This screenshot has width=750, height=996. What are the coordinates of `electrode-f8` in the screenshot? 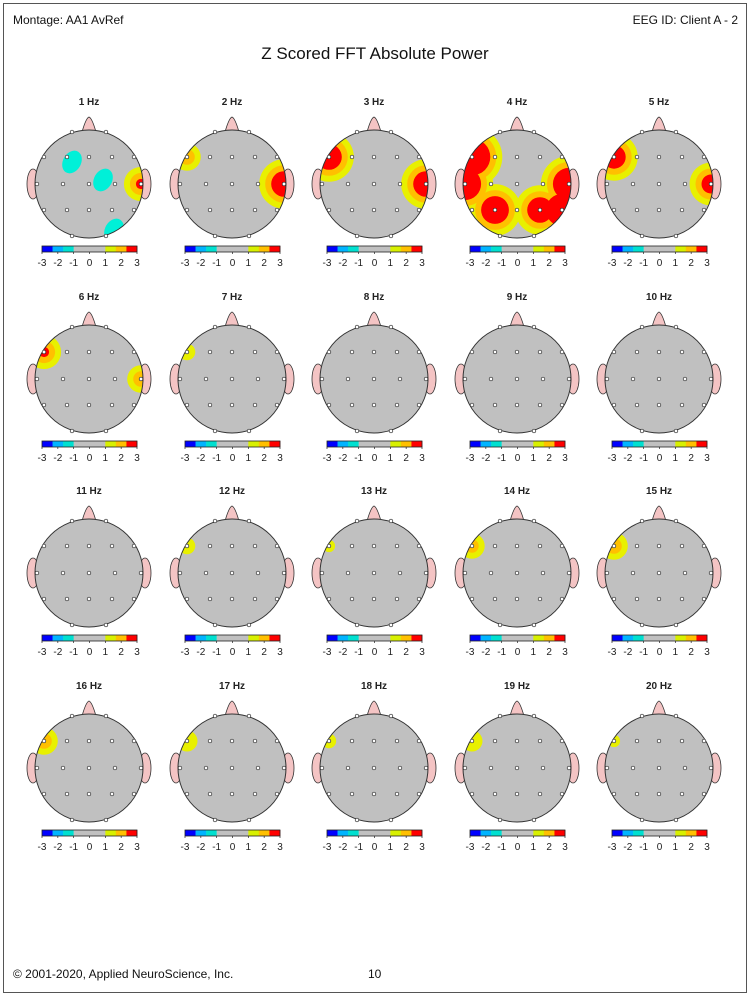 It's located at (134, 157).